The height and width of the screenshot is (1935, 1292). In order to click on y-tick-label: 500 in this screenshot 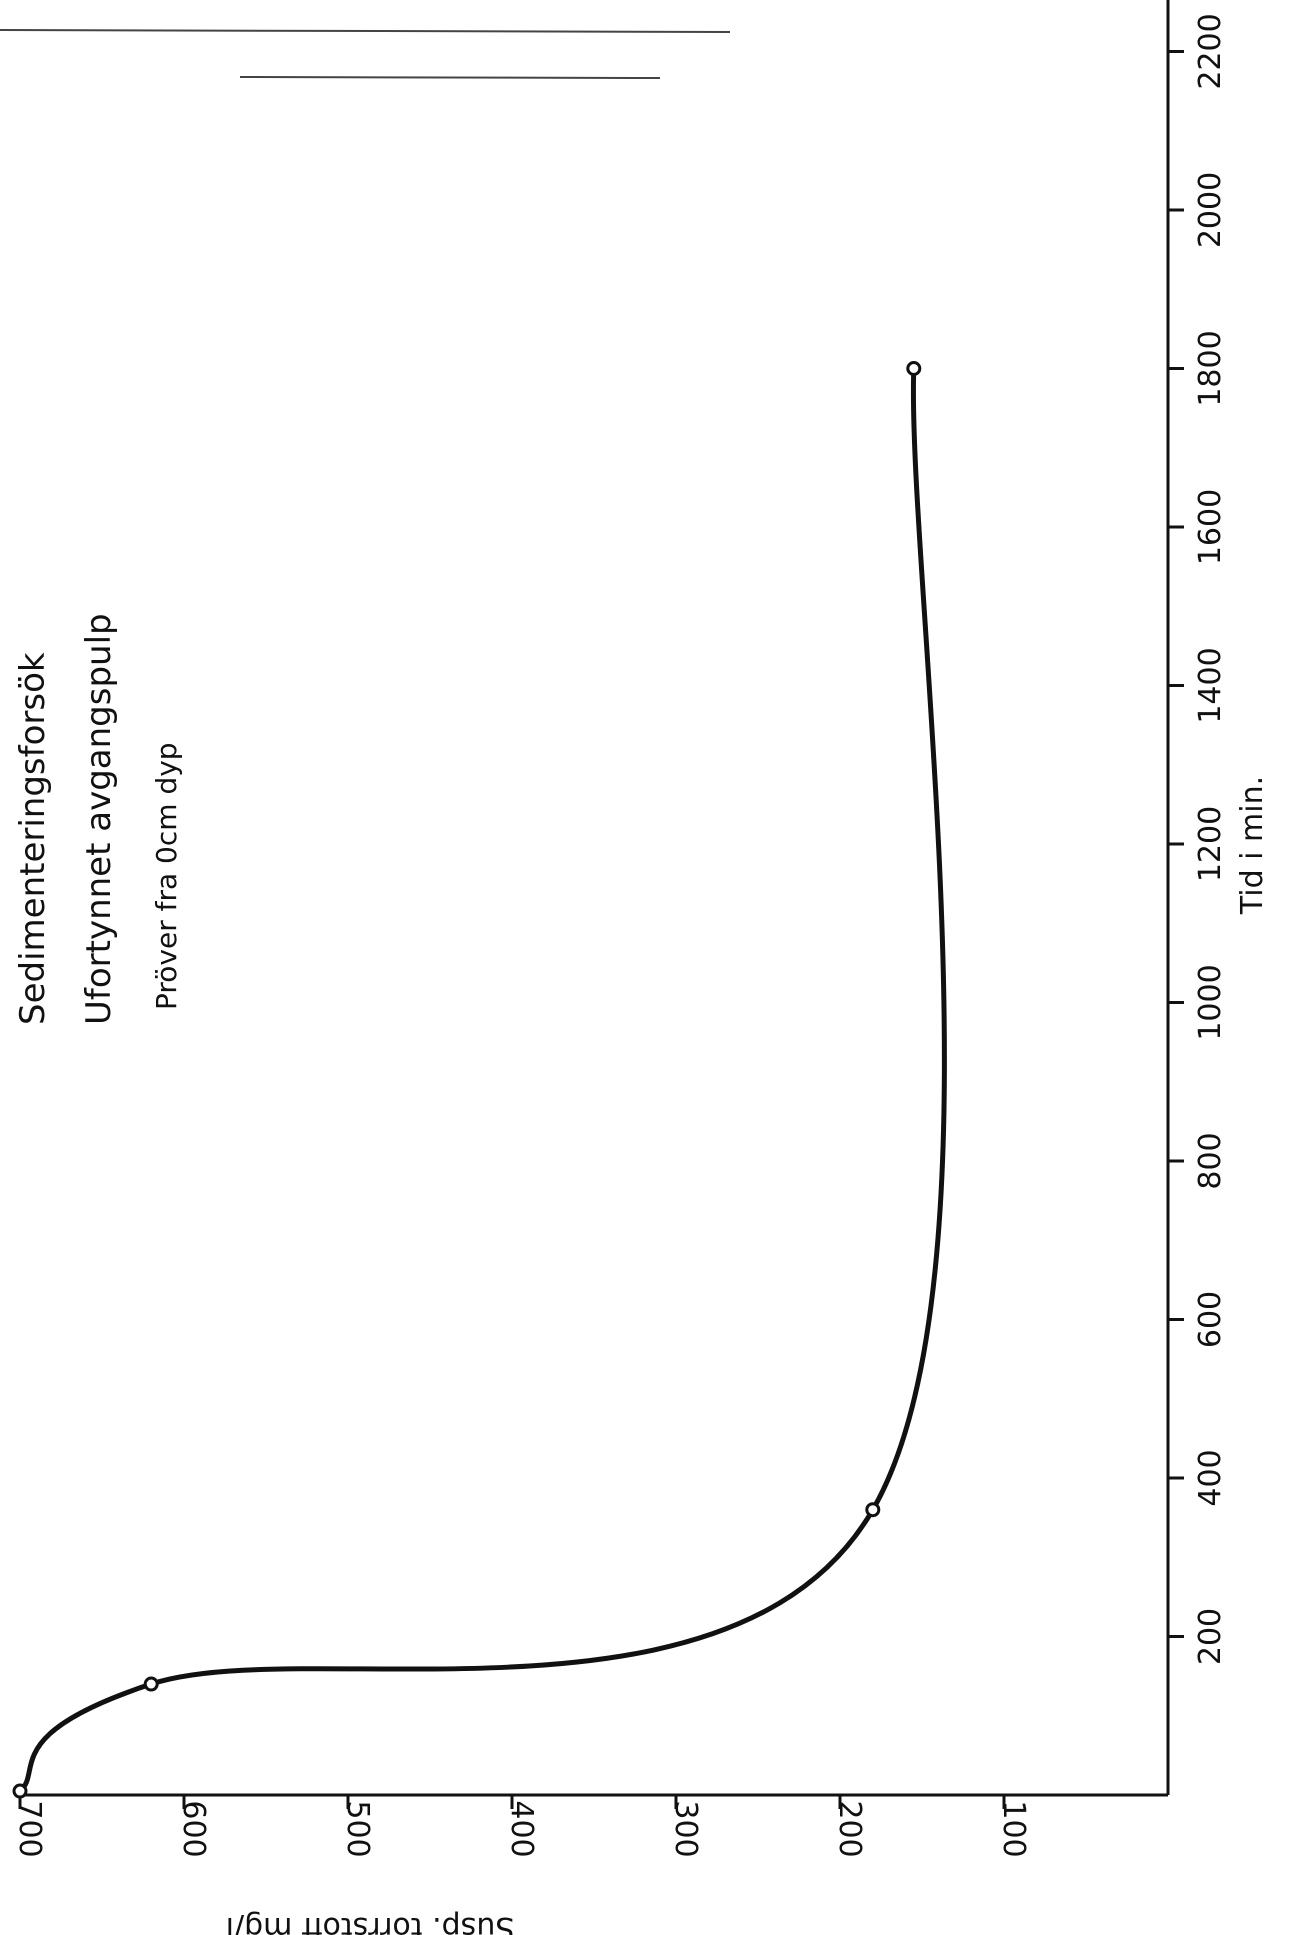, I will do `click(357, 1828)`.